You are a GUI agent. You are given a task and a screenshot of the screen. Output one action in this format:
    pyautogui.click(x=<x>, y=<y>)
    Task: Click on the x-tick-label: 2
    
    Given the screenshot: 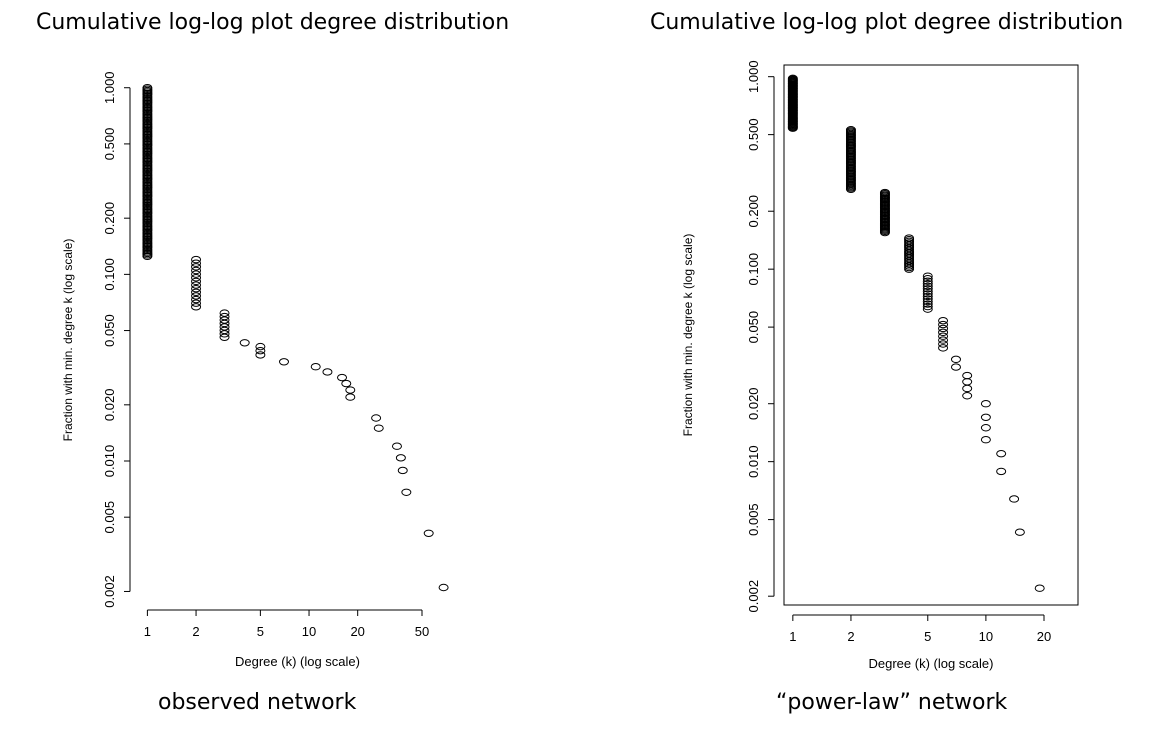 What is the action you would take?
    pyautogui.click(x=195, y=631)
    